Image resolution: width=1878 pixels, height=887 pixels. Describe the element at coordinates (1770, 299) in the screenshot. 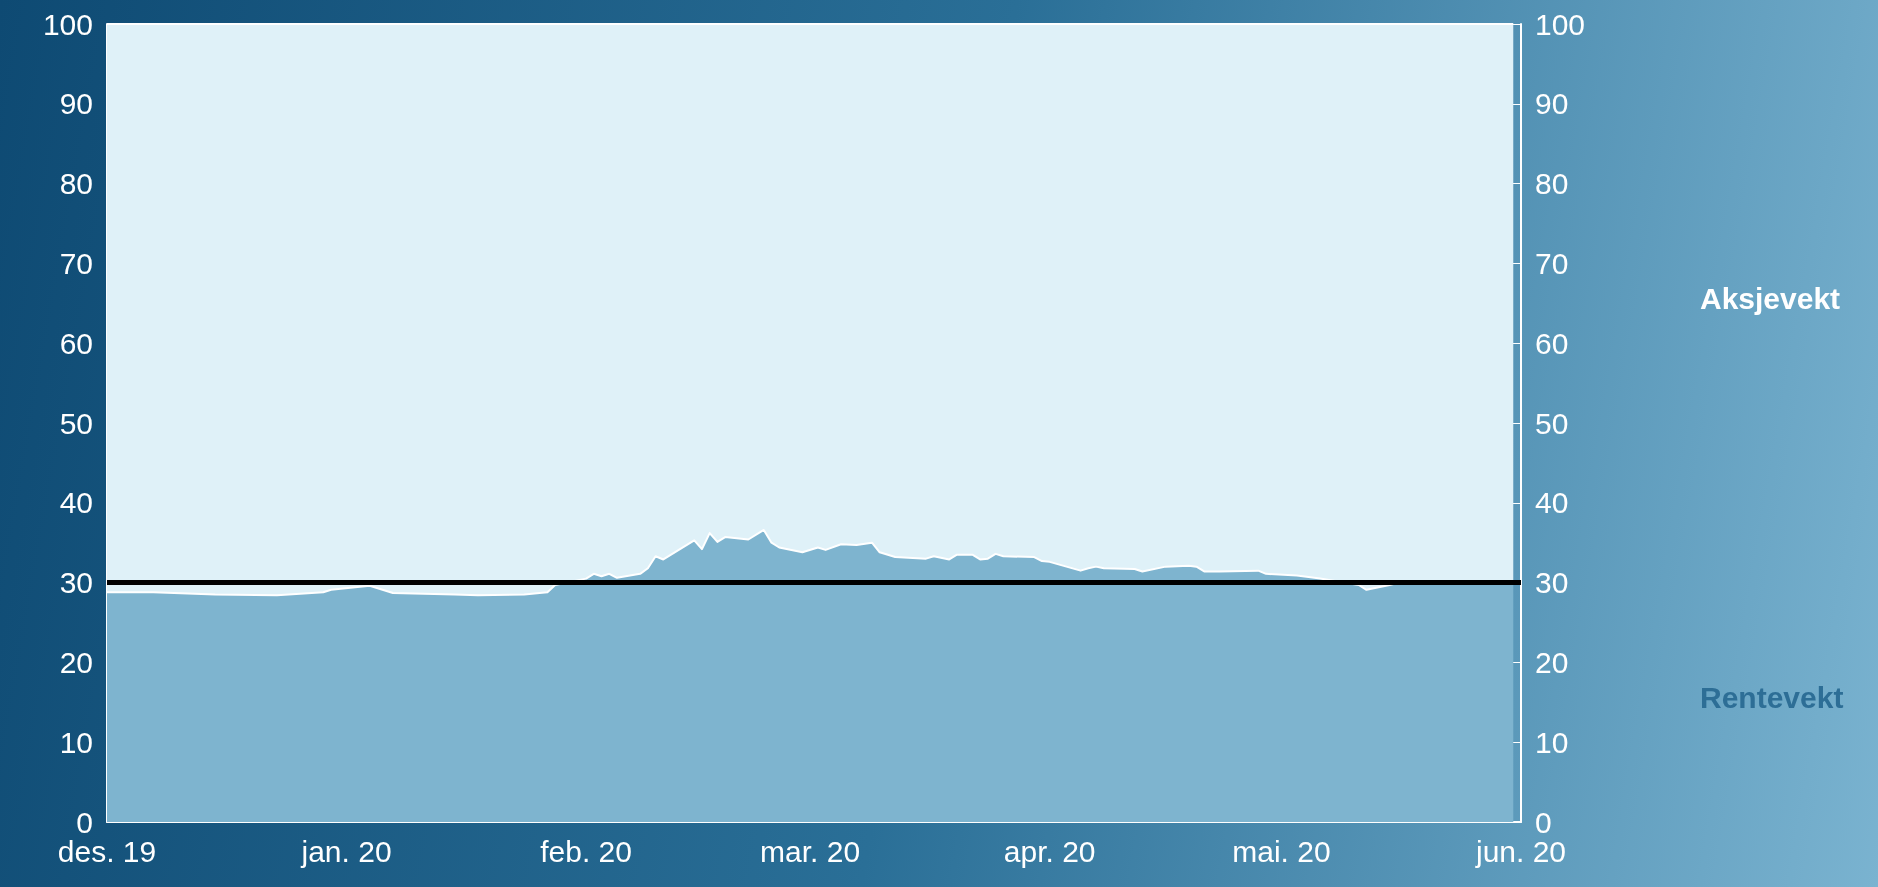

I see `text: Aksjevekt` at that location.